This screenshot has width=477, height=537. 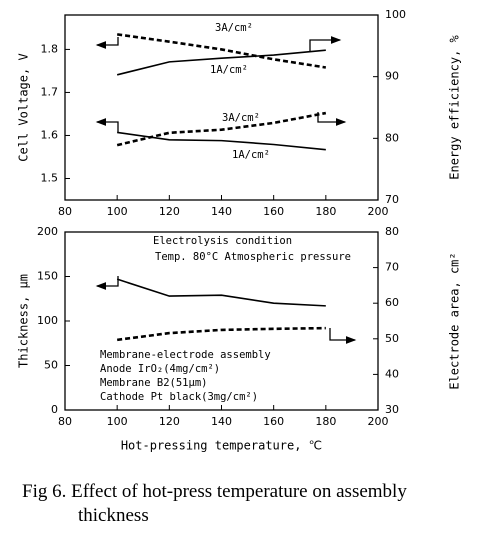 What do you see at coordinates (392, 338) in the screenshot?
I see `y2-tick-label: 50` at bounding box center [392, 338].